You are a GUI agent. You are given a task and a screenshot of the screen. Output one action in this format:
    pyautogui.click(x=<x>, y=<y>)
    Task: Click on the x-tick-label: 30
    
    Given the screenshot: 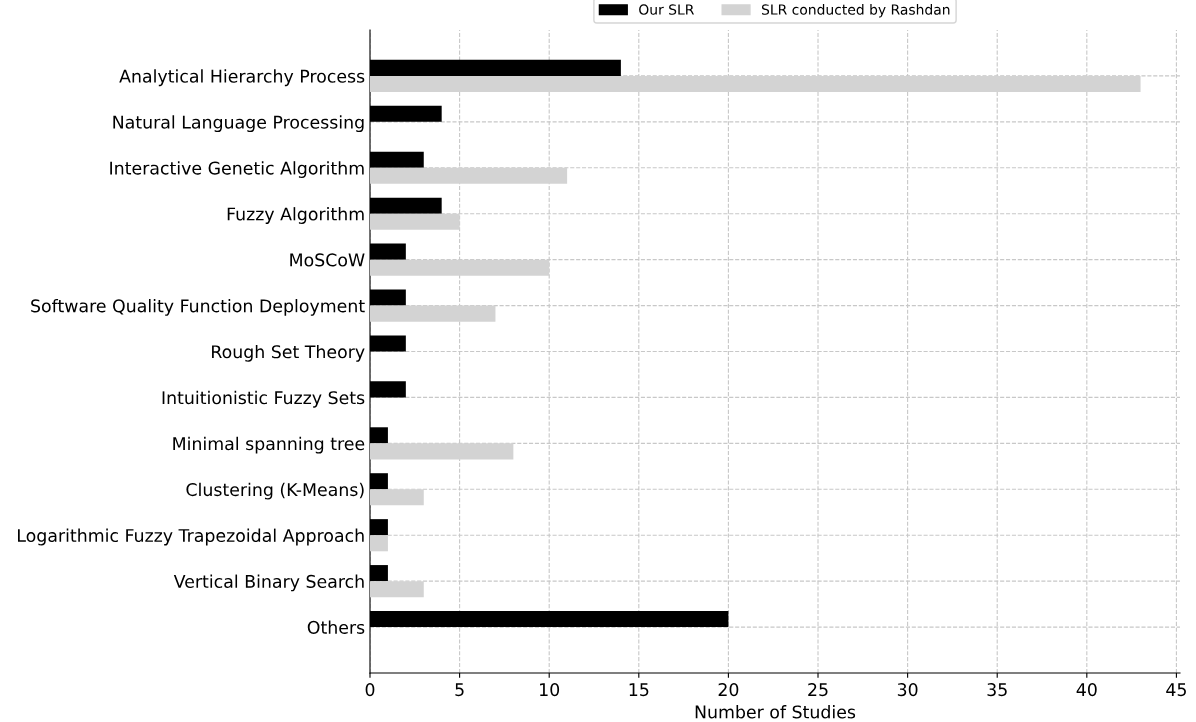 What is the action you would take?
    pyautogui.click(x=907, y=690)
    